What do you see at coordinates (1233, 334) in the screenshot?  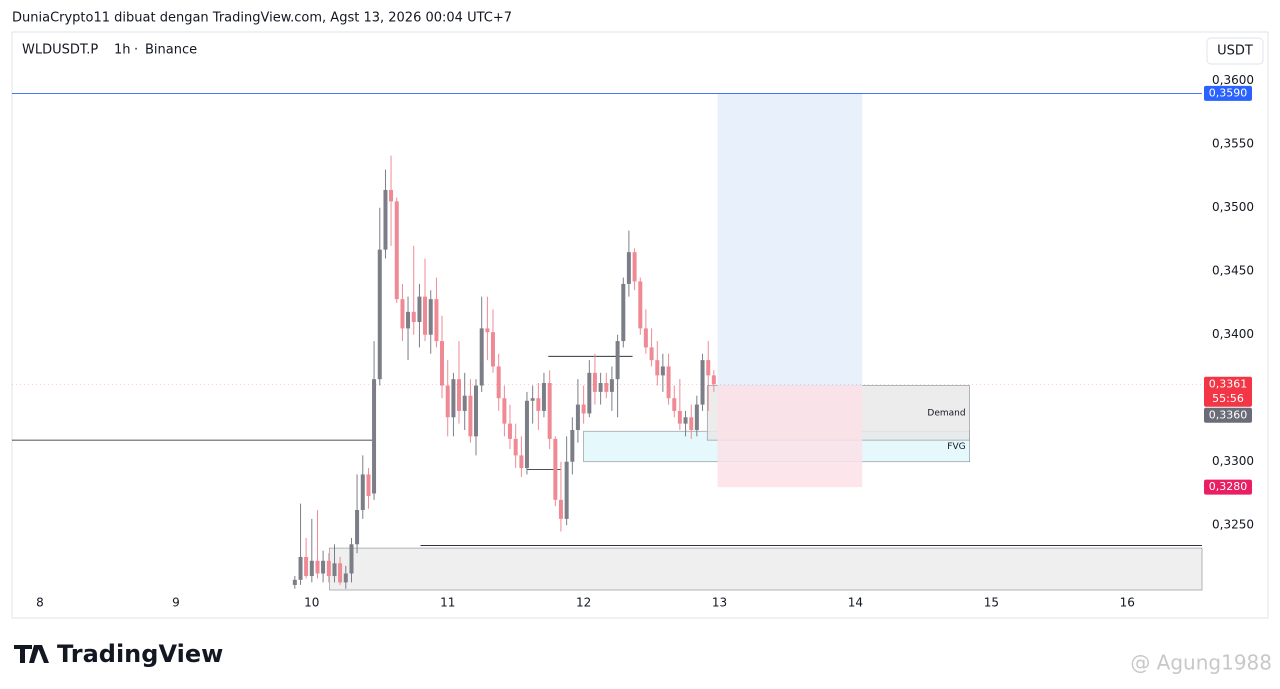 I see `y-tick-label: 0,3400` at bounding box center [1233, 334].